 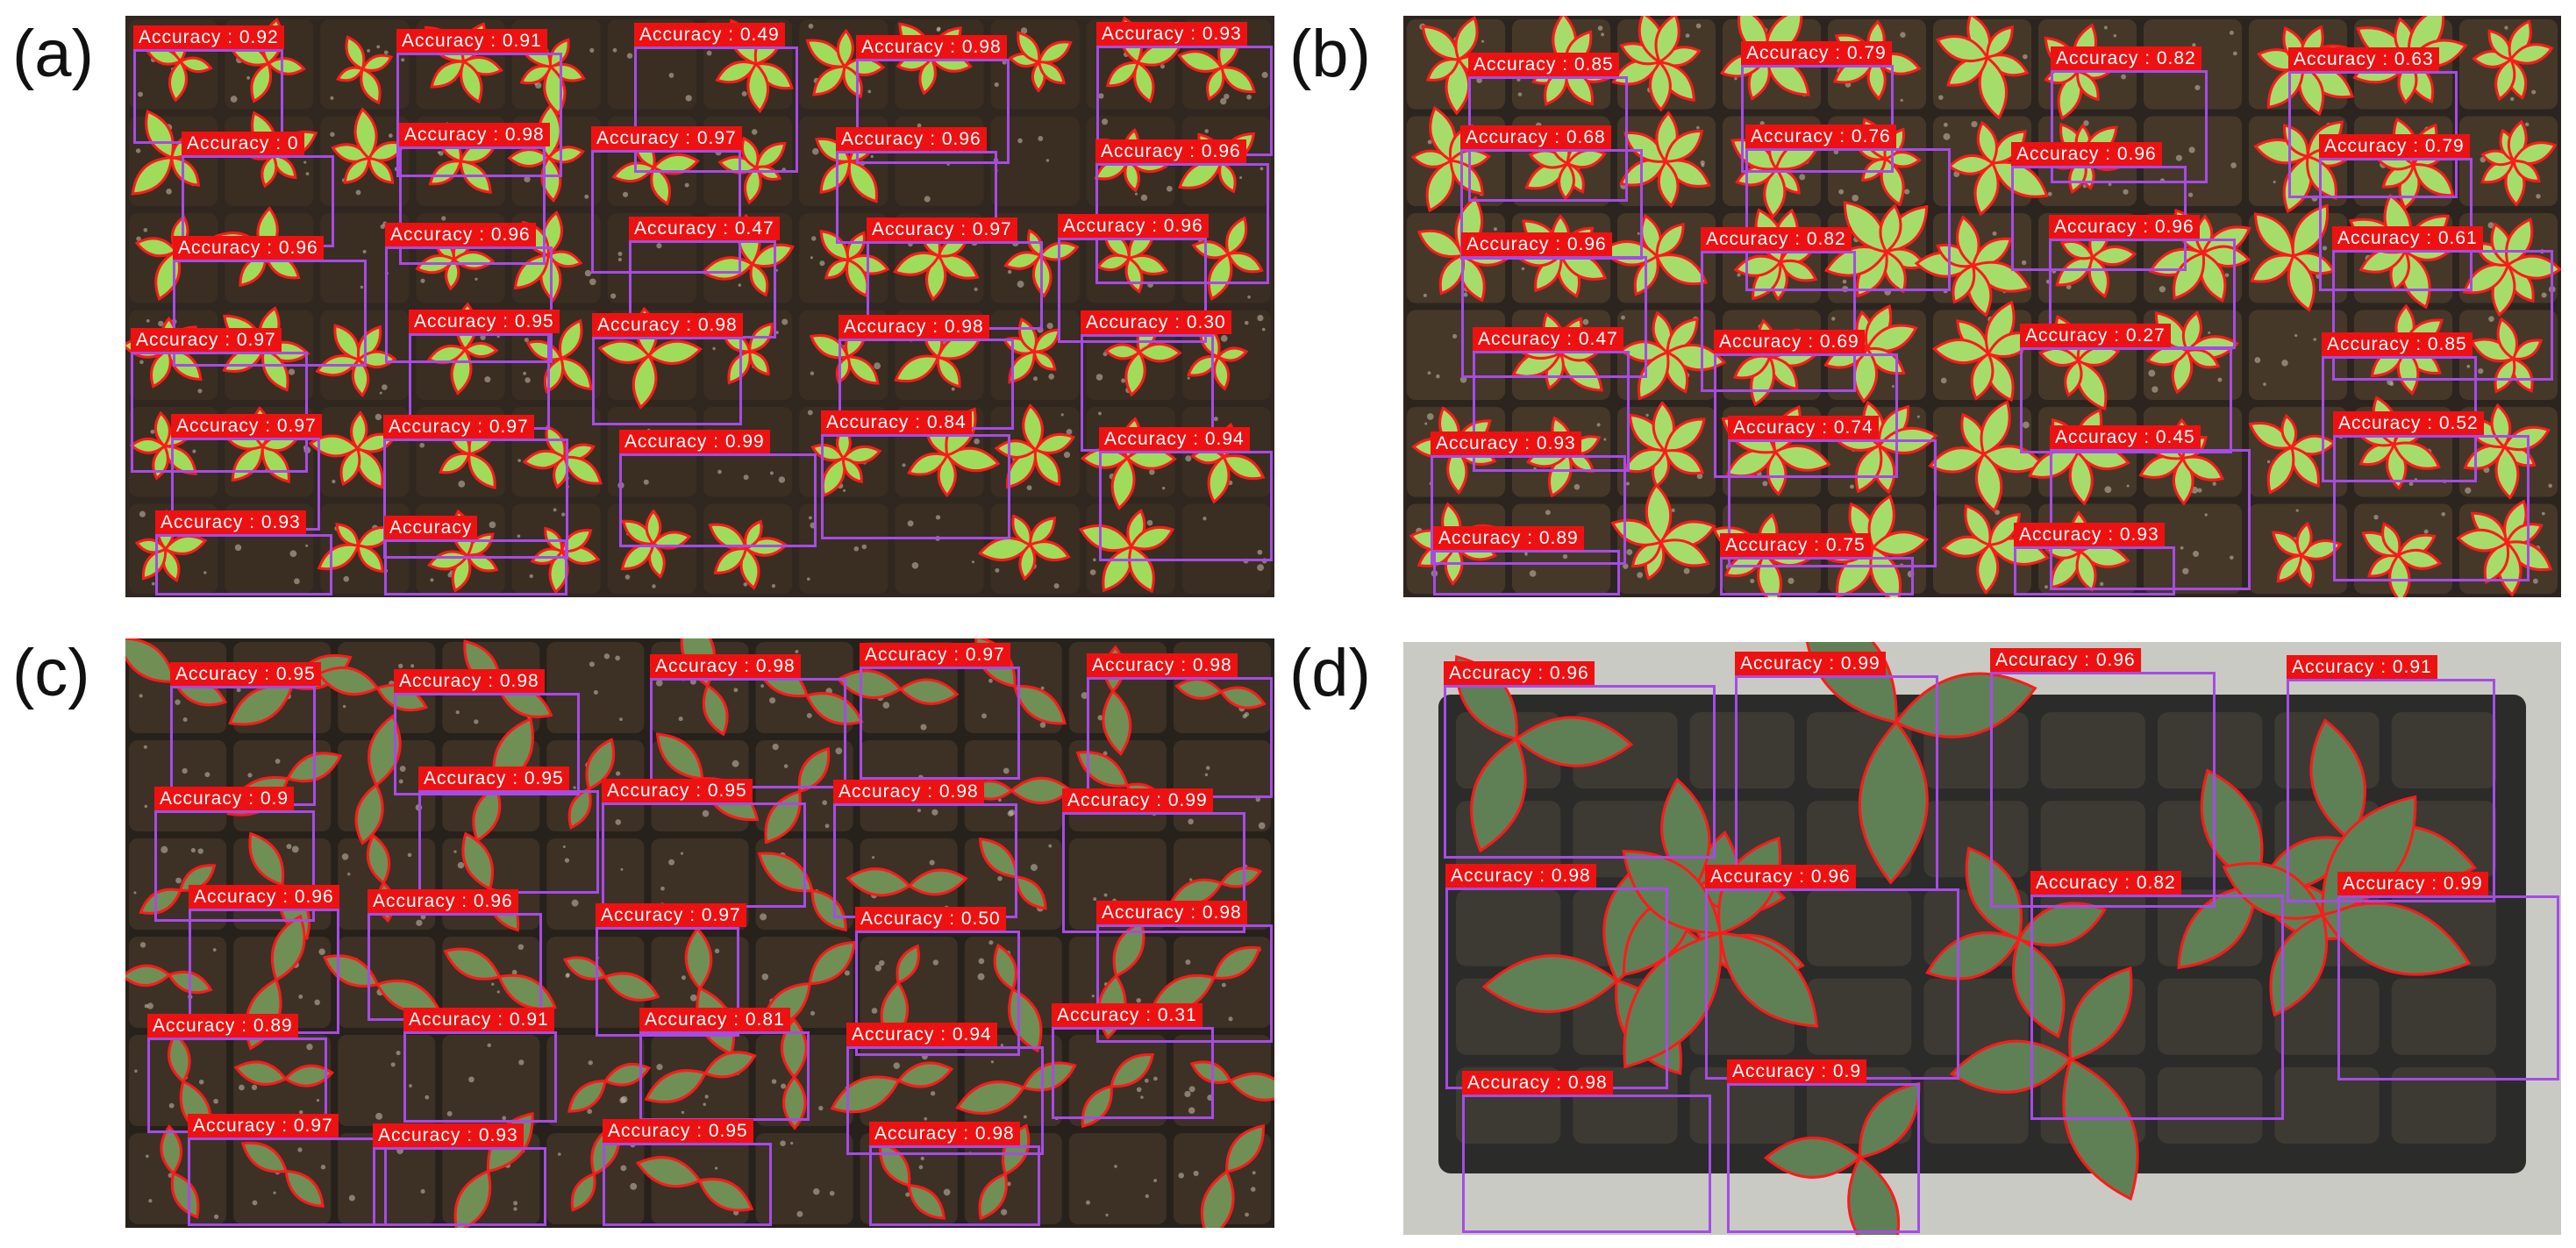 What do you see at coordinates (1797, 1071) in the screenshot?
I see `accuracy-label: Accuracy : 0.9` at bounding box center [1797, 1071].